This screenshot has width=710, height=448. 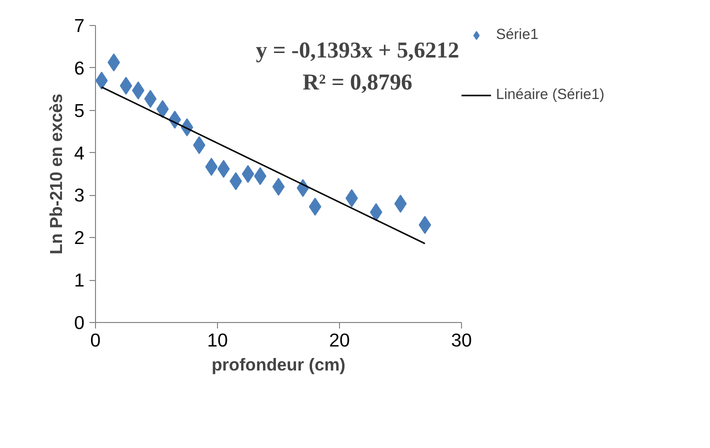 I want to click on x-tick-label: 20, so click(x=339, y=340).